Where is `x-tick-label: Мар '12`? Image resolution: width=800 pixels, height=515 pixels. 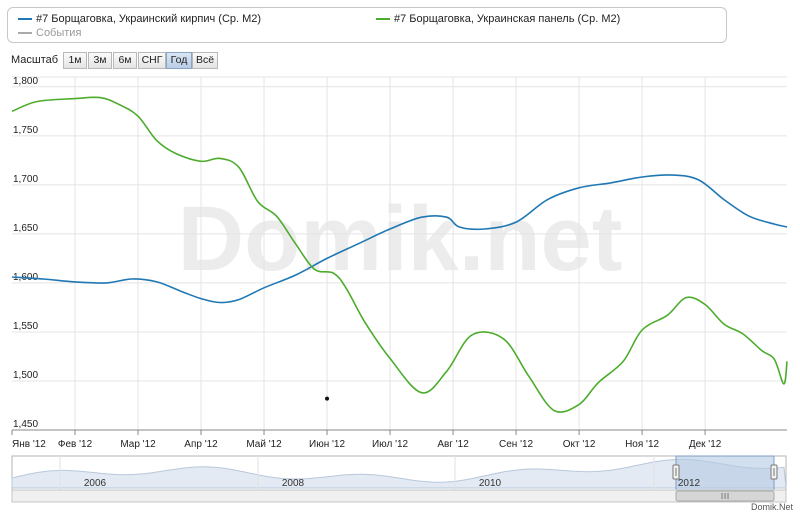
x-tick-label: Мар '12 is located at coordinates (138, 444).